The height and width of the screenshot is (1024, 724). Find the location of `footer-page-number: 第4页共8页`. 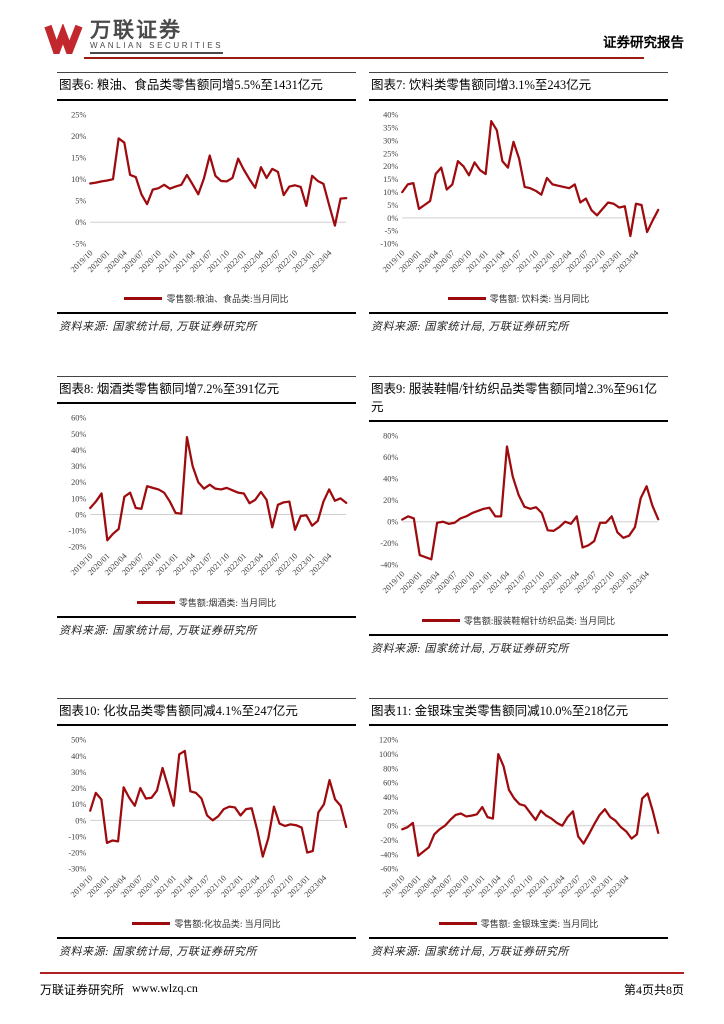

footer-page-number: 第4页共8页 is located at coordinates (653, 990).